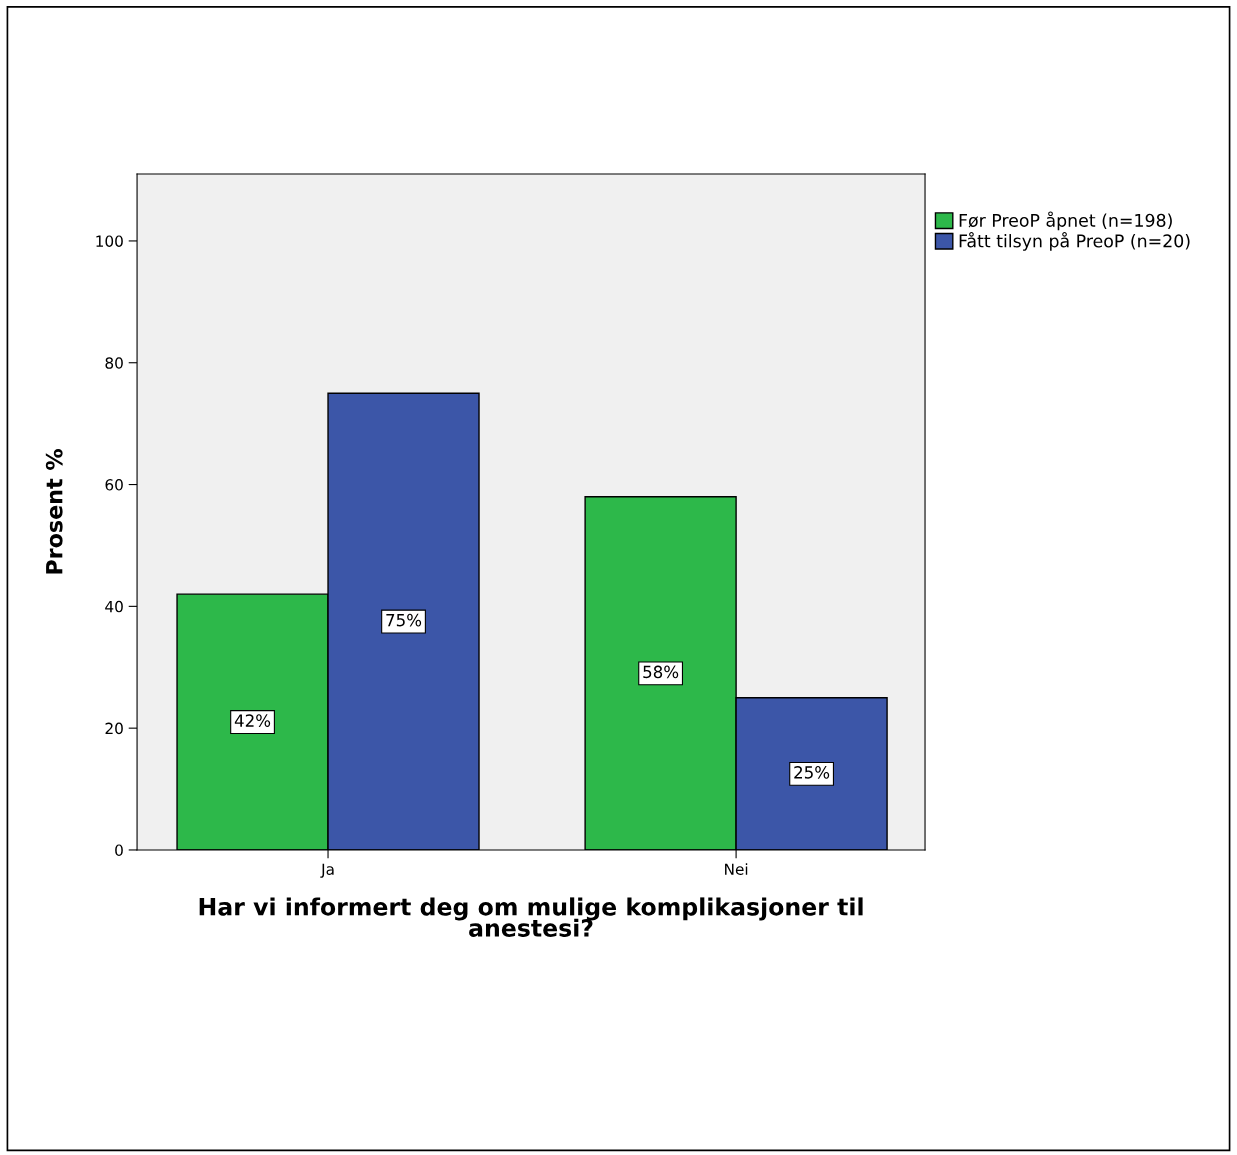 The width and height of the screenshot is (1237, 1155). I want to click on data-label: 58%, so click(661, 672).